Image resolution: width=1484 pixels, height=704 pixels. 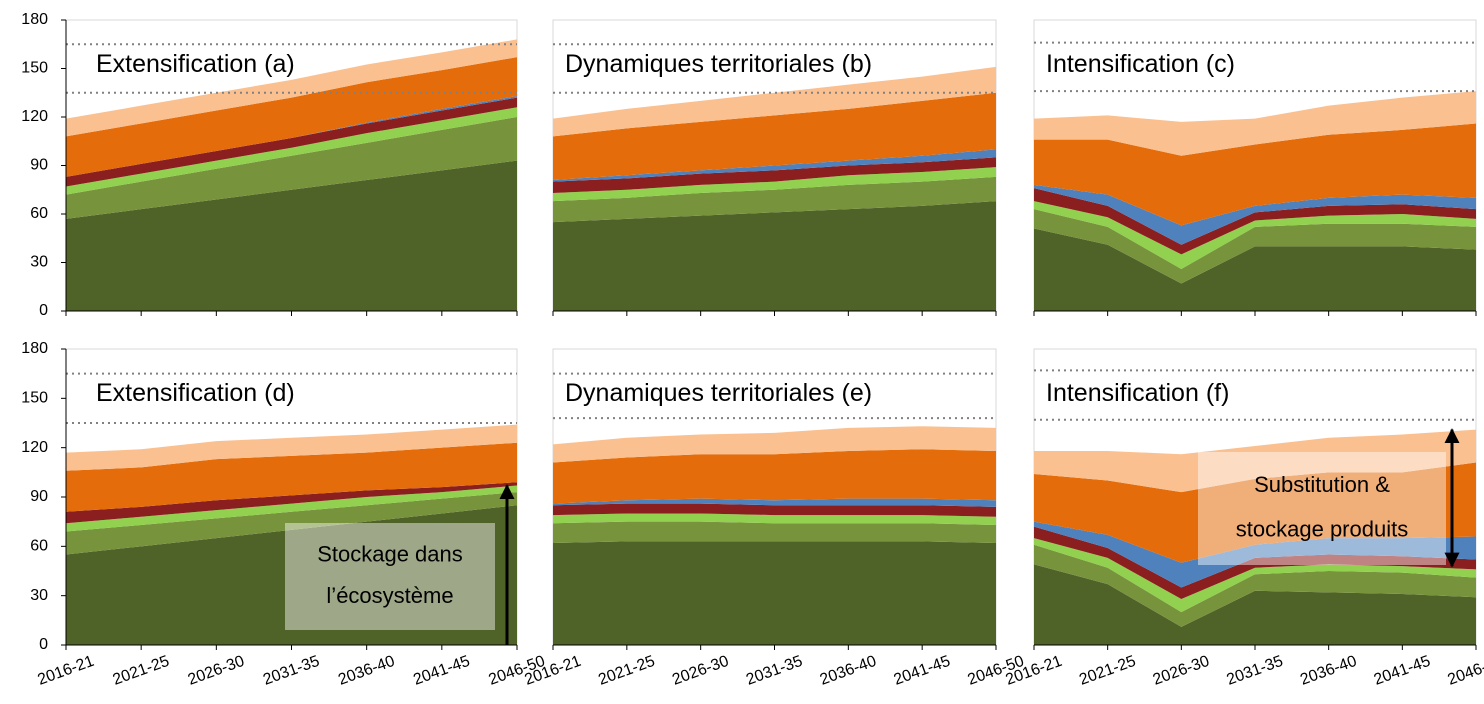 I want to click on panel-title: Intensification (c), so click(x=1140, y=64).